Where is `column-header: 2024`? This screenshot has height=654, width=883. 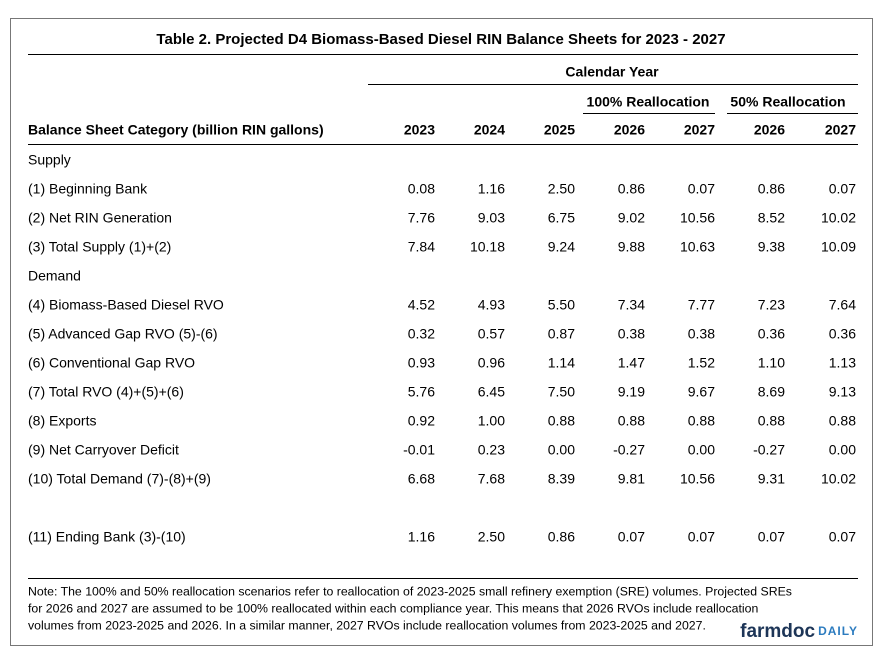
column-header: 2024 is located at coordinates (489, 130).